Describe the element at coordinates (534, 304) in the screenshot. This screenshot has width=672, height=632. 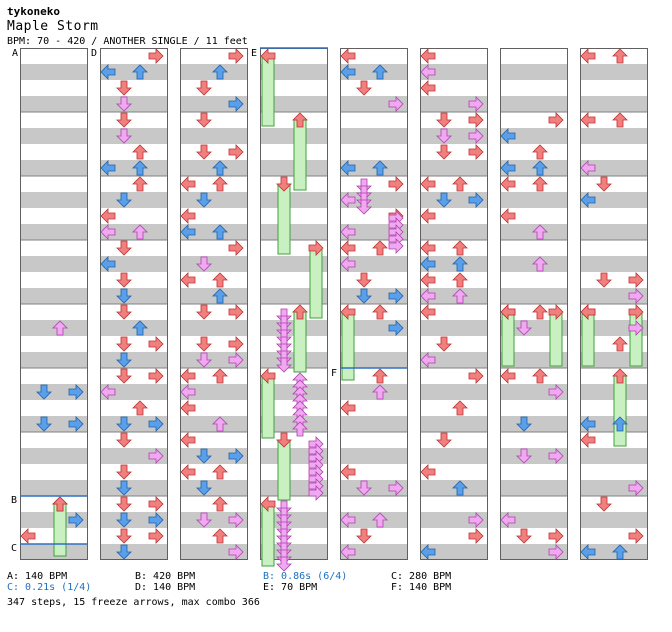
I see `chart-column` at that location.